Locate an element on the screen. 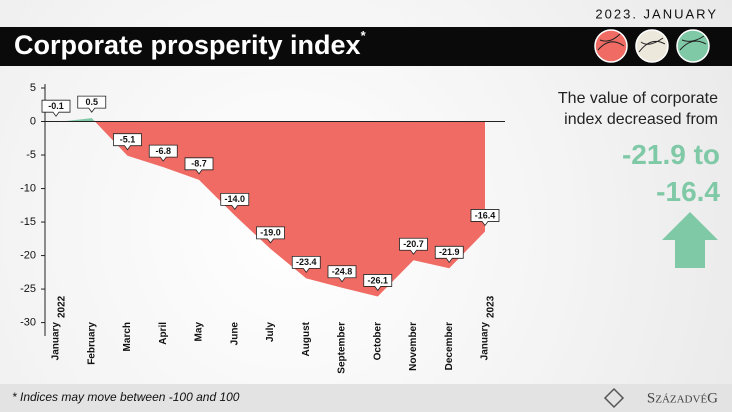 Image resolution: width=732 pixels, height=412 pixels. value-label: -8.7 is located at coordinates (199, 164).